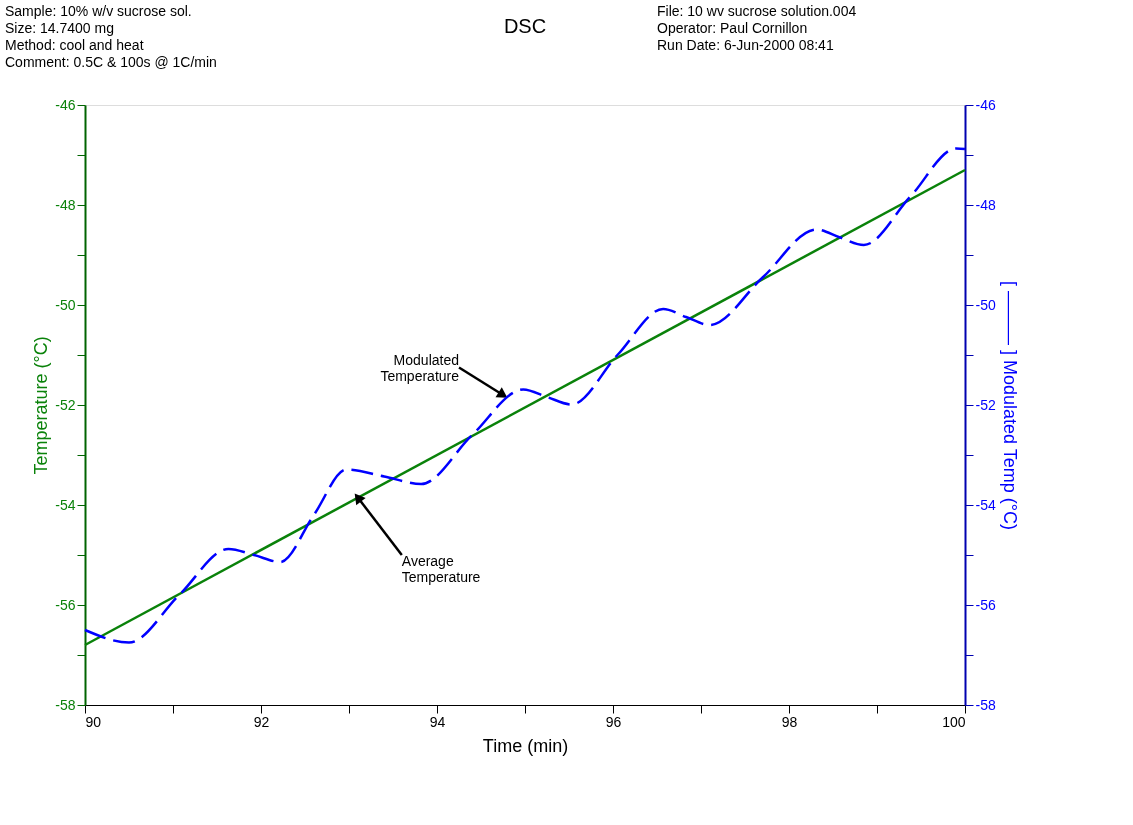 The image size is (1133, 825). I want to click on x-axis-title: Time (min), so click(525, 745).